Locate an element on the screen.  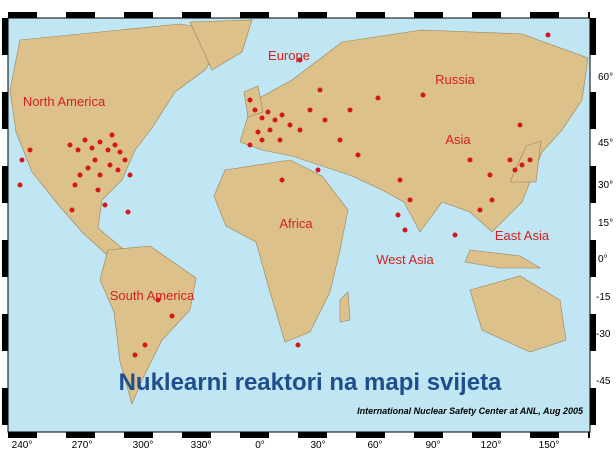
region-label: North America is located at coordinates (64, 101).